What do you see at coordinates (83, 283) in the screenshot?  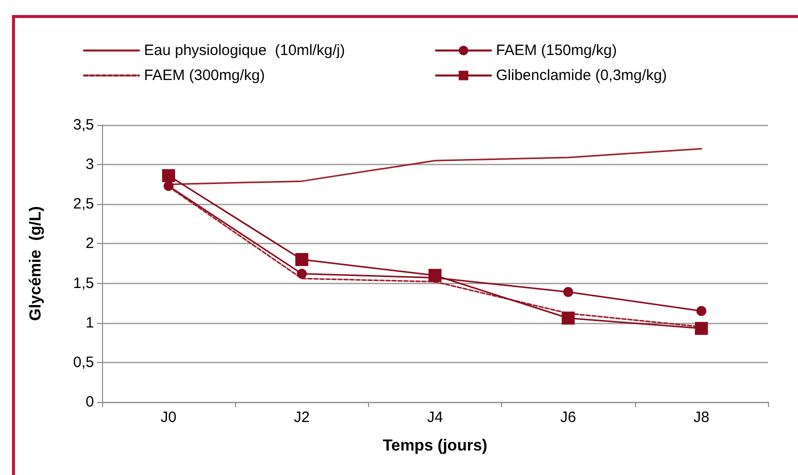 I see `y-tick-label: 1,5` at bounding box center [83, 283].